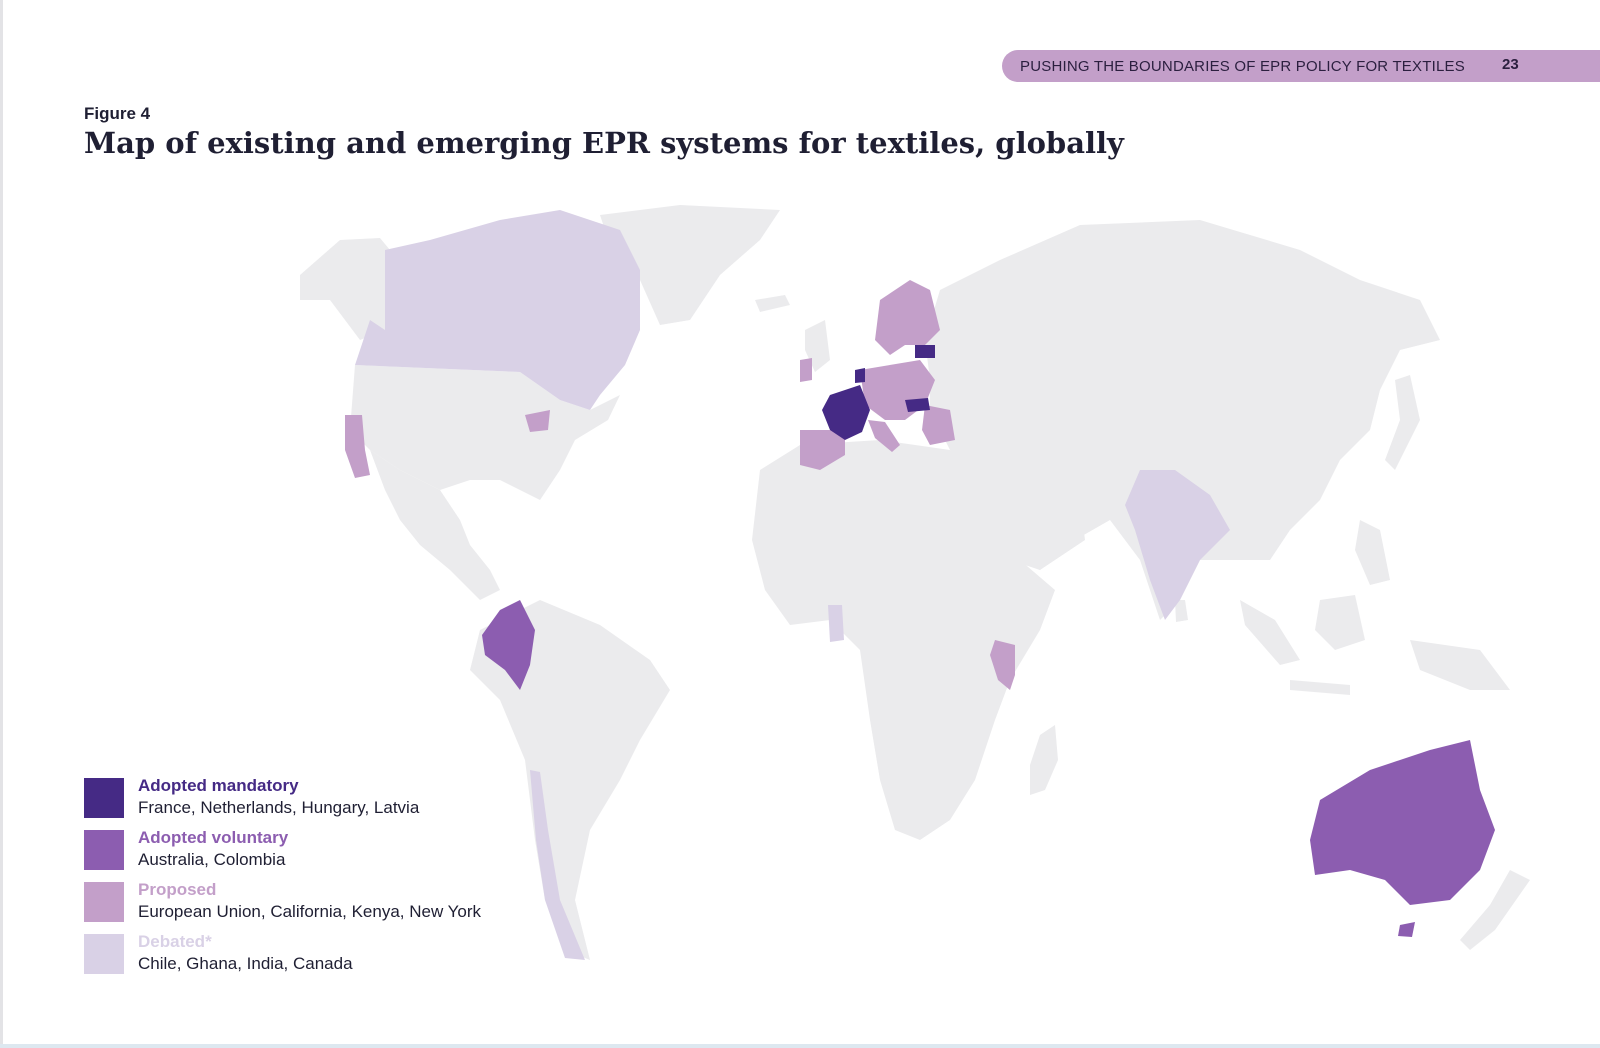  What do you see at coordinates (938, 425) in the screenshot?
I see `region-eu-southeast` at bounding box center [938, 425].